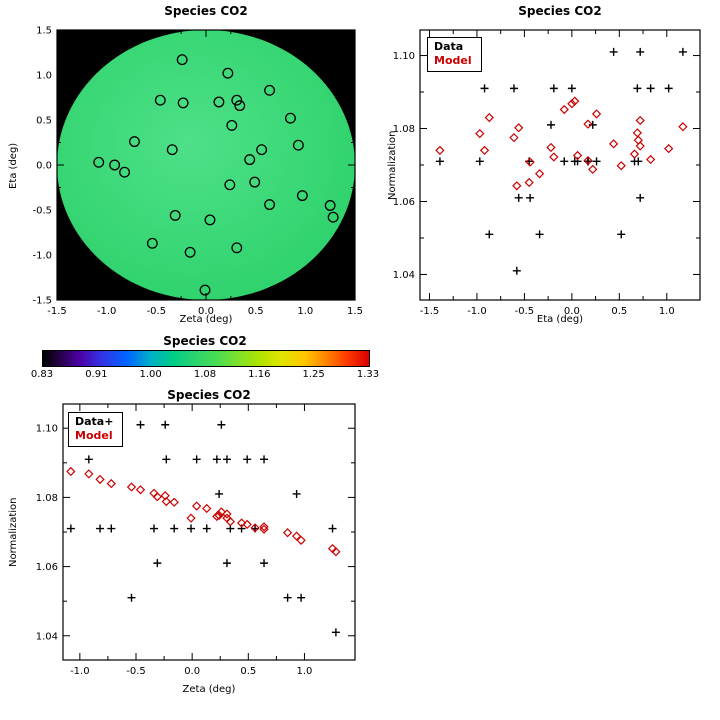 The width and height of the screenshot is (720, 720). What do you see at coordinates (209, 395) in the screenshot?
I see `norm-vs-zeta-title: Species CO2` at bounding box center [209, 395].